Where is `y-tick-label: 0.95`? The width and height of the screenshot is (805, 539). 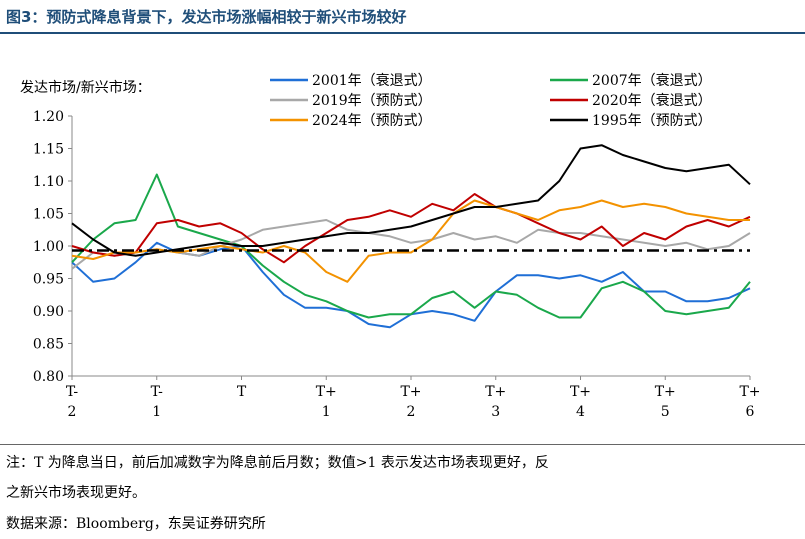
y-tick-label: 0.95 is located at coordinates (48, 280).